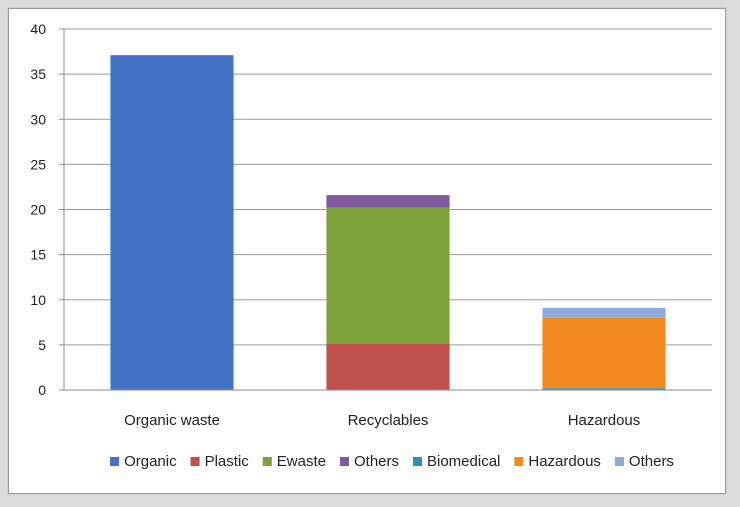  I want to click on legend-item-hazardous-5: Hazardous, so click(557, 461).